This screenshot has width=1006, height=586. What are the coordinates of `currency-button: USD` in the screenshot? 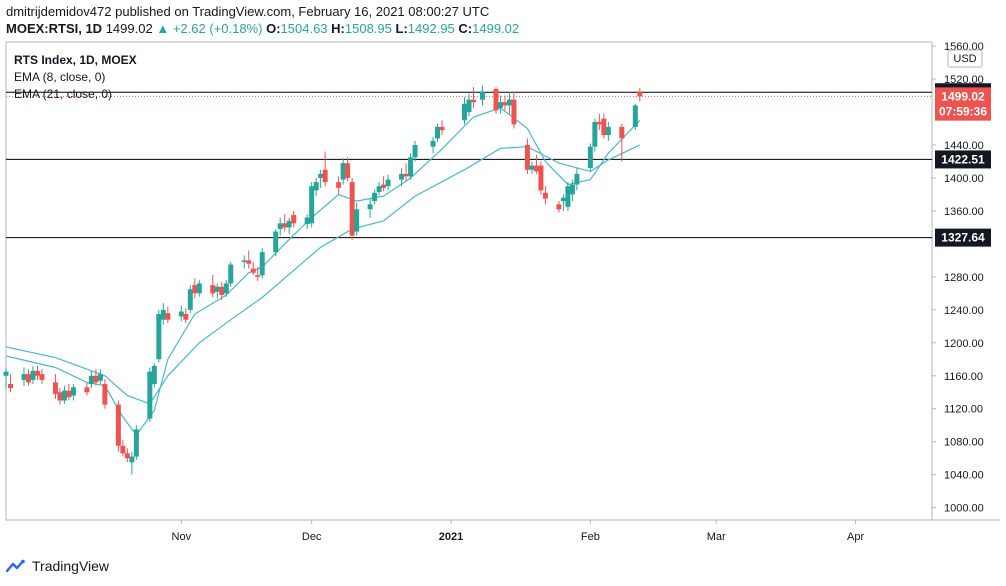 It's located at (965, 58).